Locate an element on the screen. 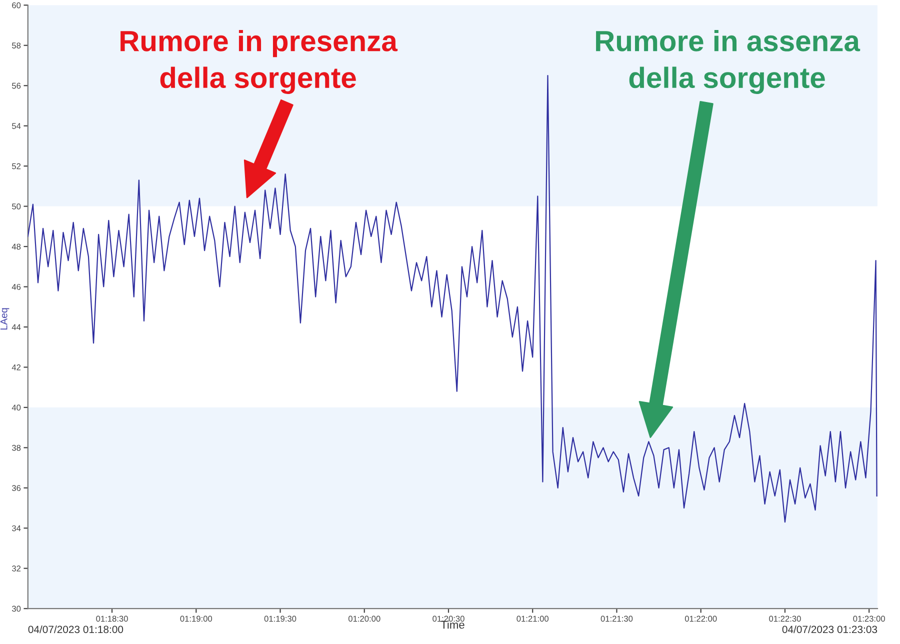 This screenshot has width=900, height=644. y-tick-label: 60 is located at coordinates (16, 5).